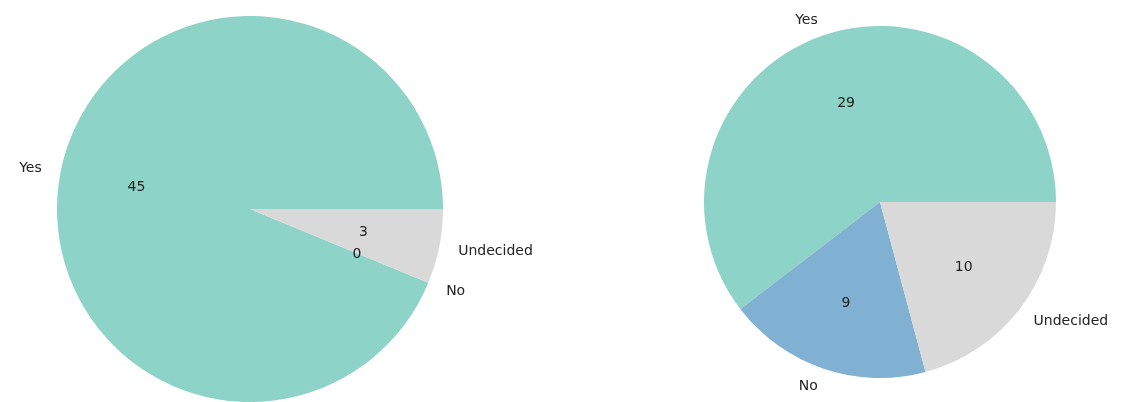 This screenshot has height=402, width=1135. I want to click on text: 0, so click(357, 253).